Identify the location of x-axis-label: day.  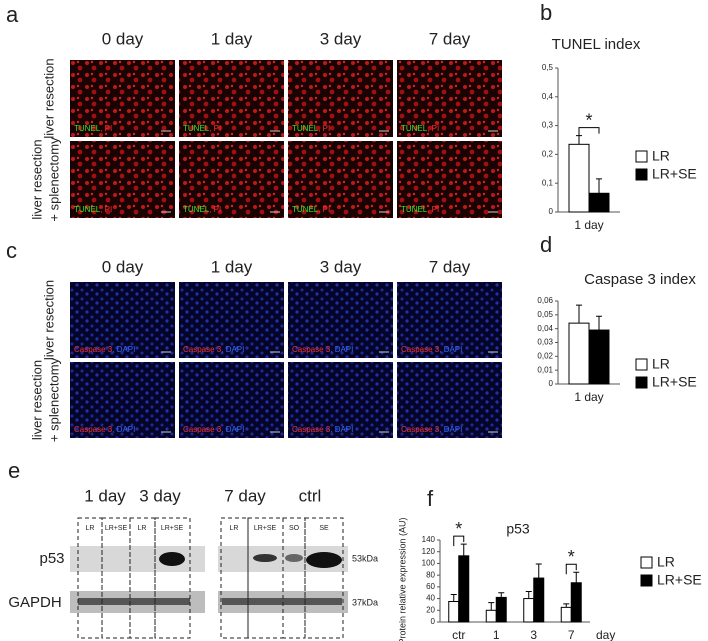
(605, 634).